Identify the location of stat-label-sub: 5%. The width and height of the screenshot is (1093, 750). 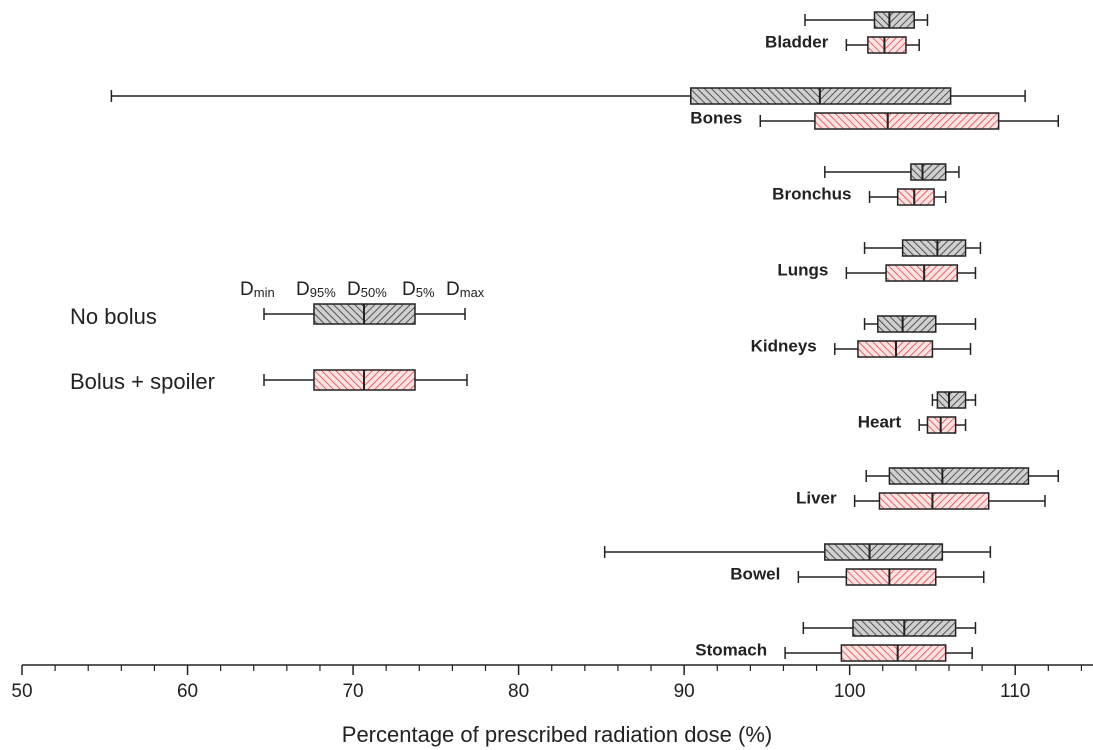
(425, 292).